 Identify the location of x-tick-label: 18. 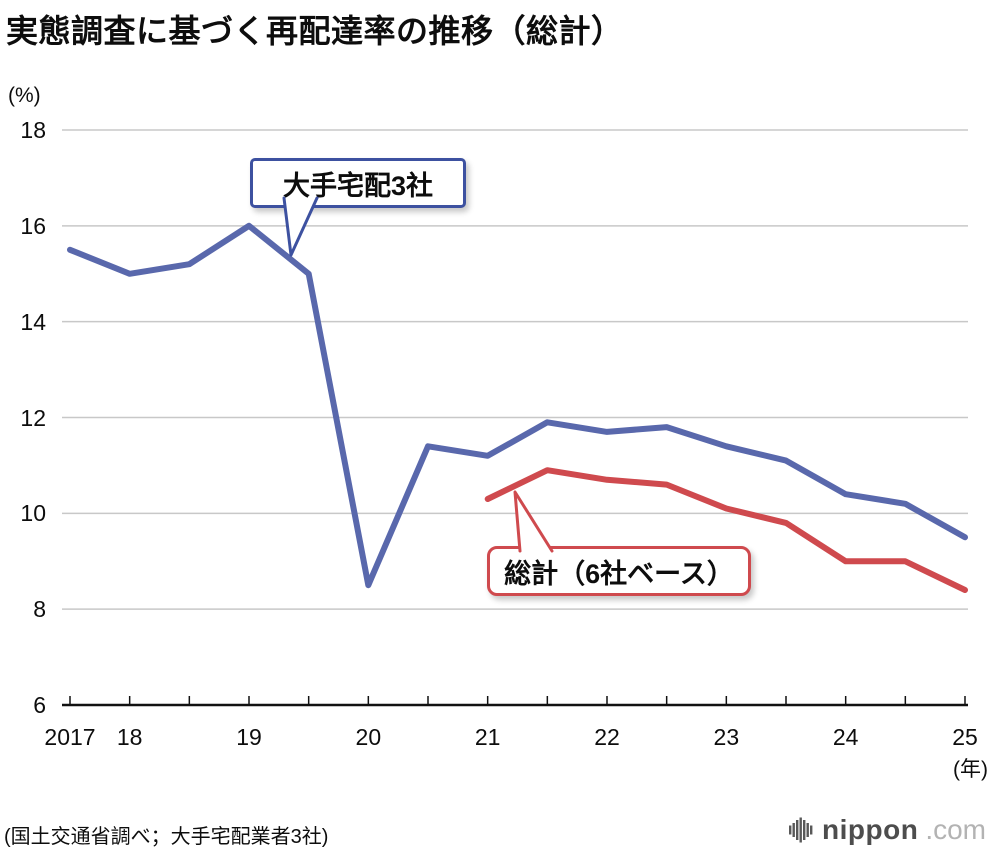
(129, 737).